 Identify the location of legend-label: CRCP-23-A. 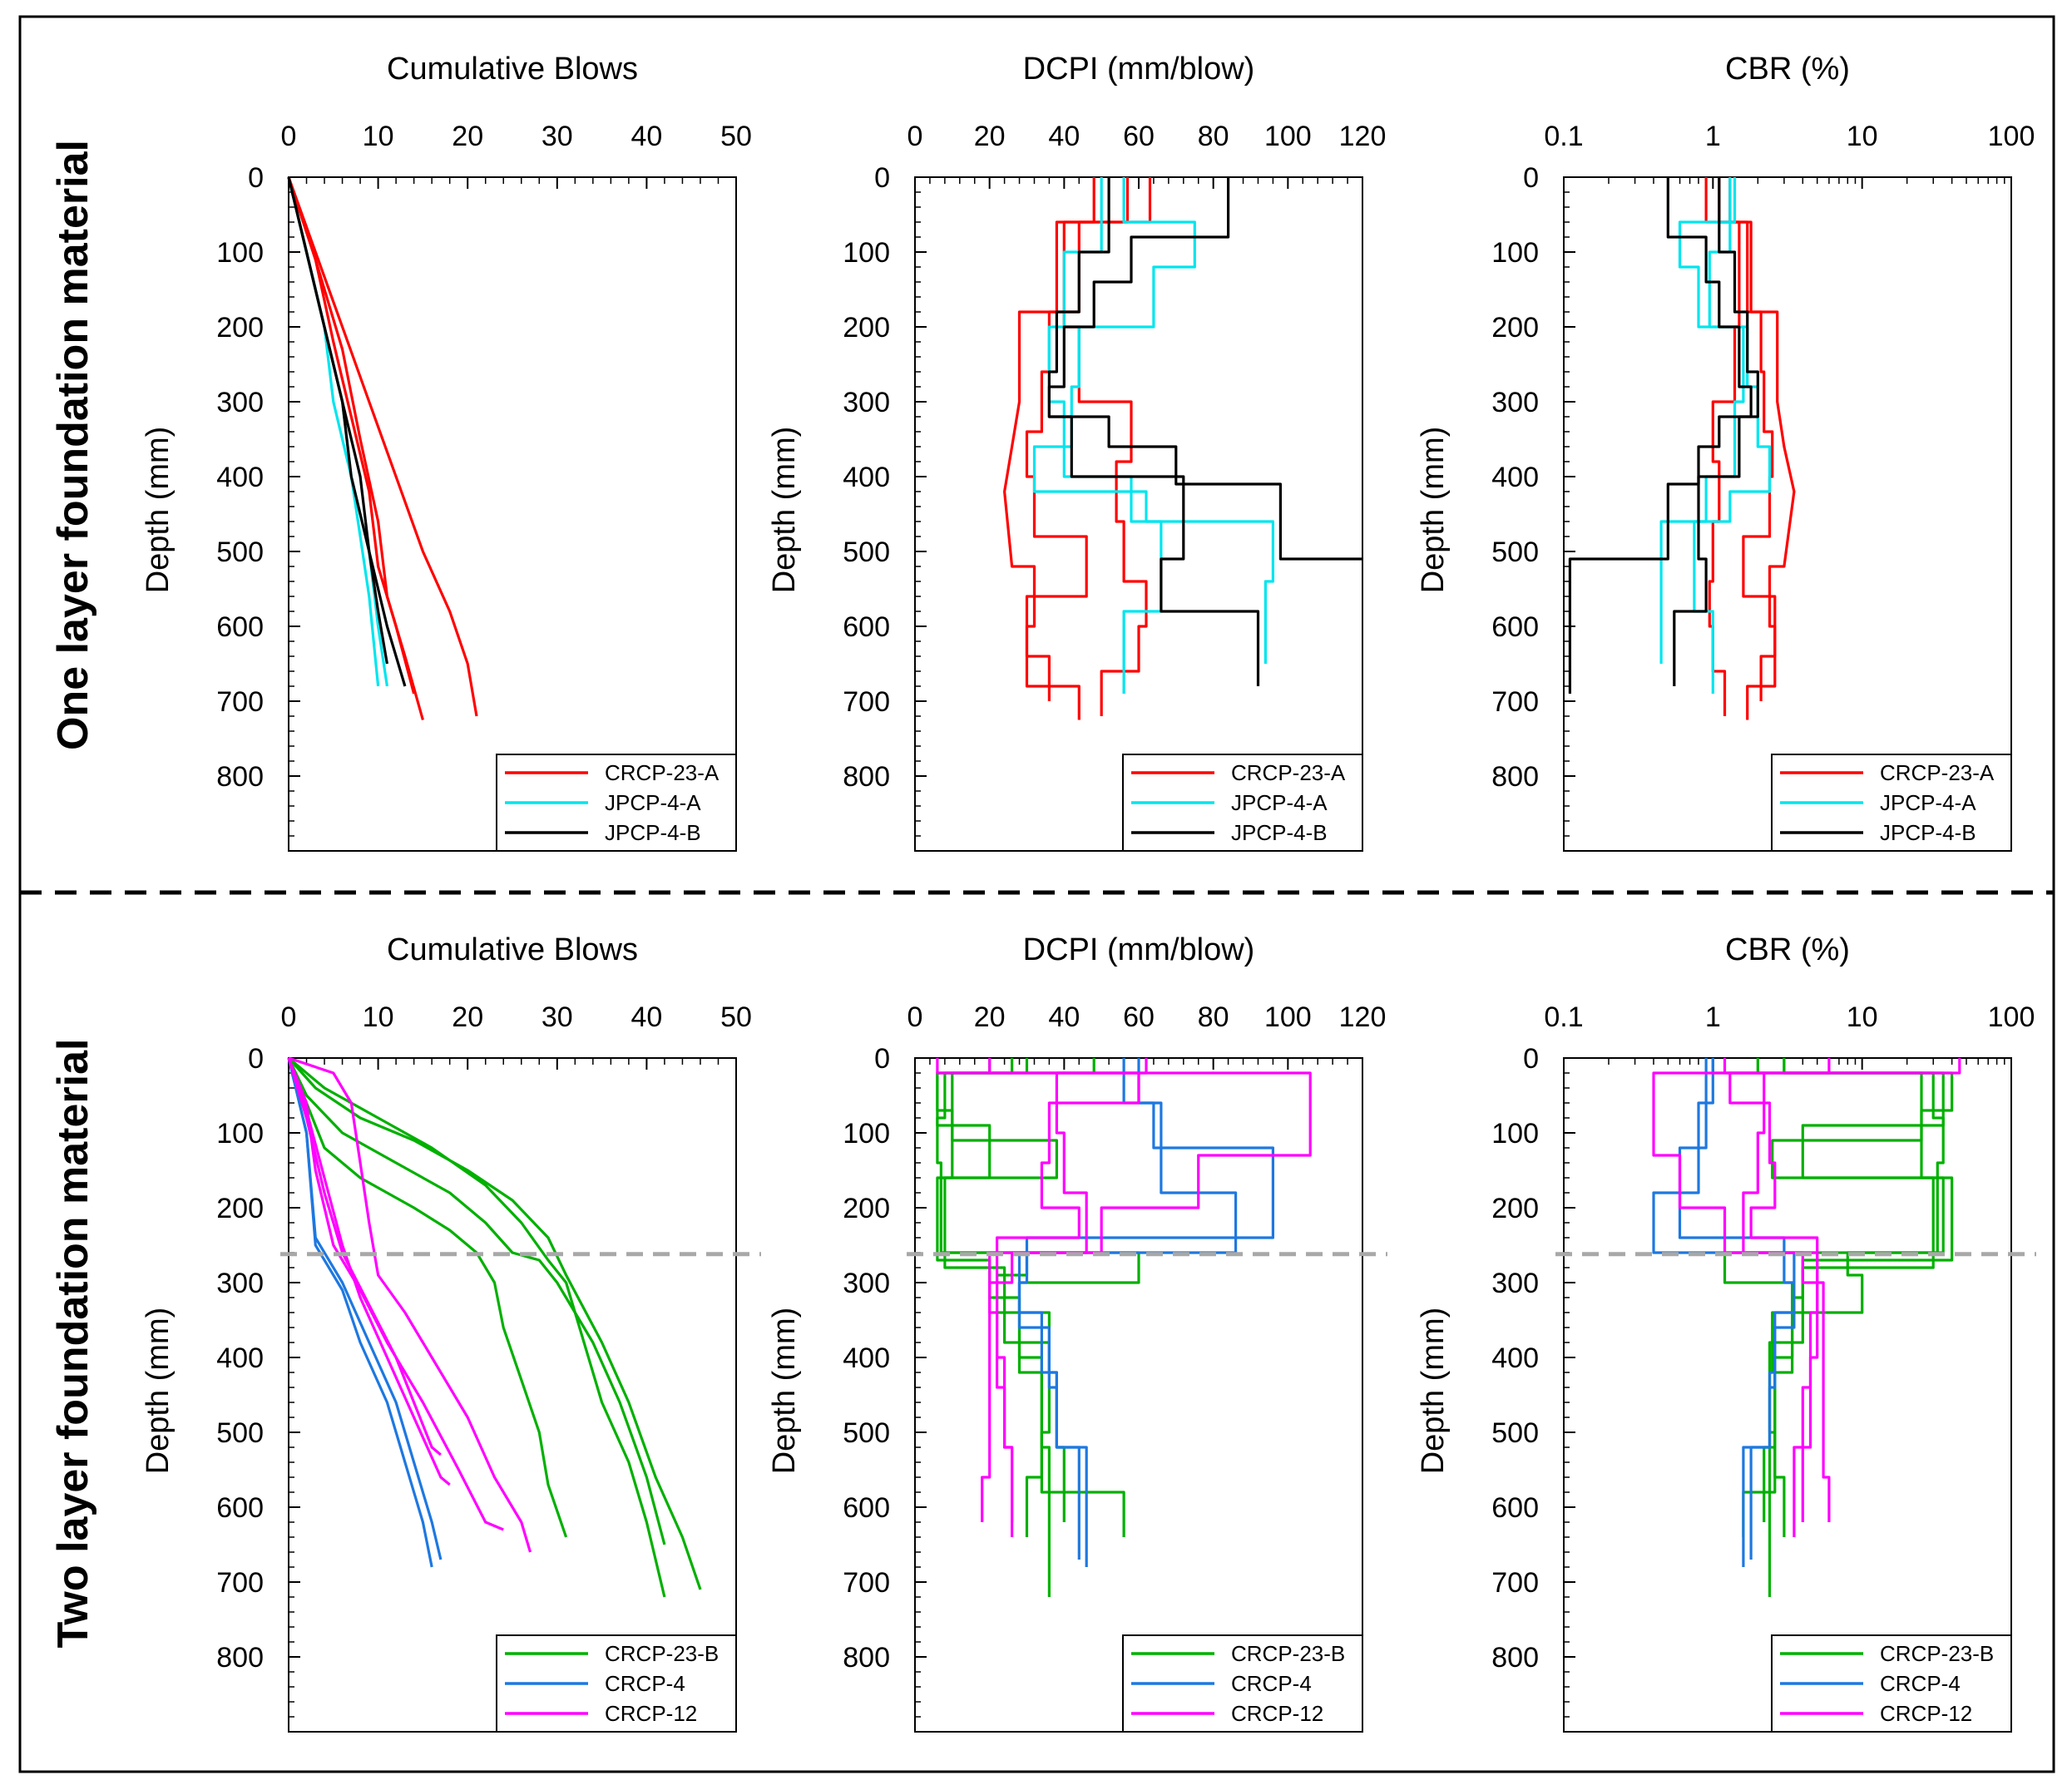
(1288, 772).